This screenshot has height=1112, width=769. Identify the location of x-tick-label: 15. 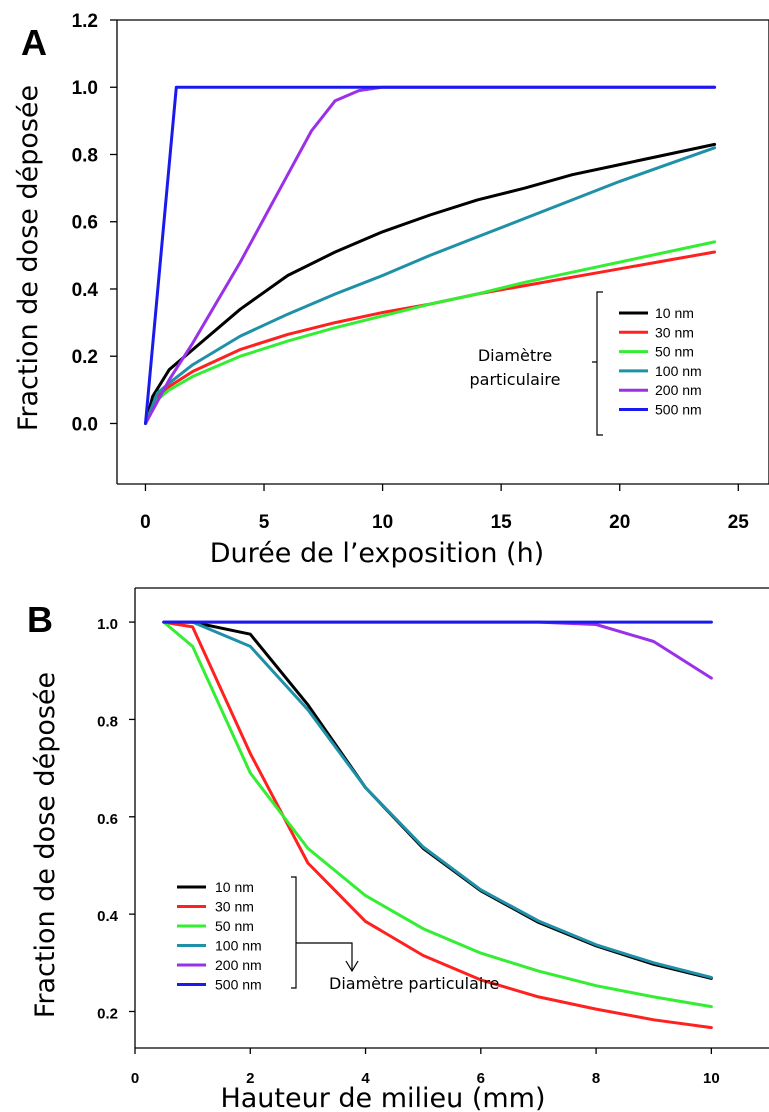
(502, 522).